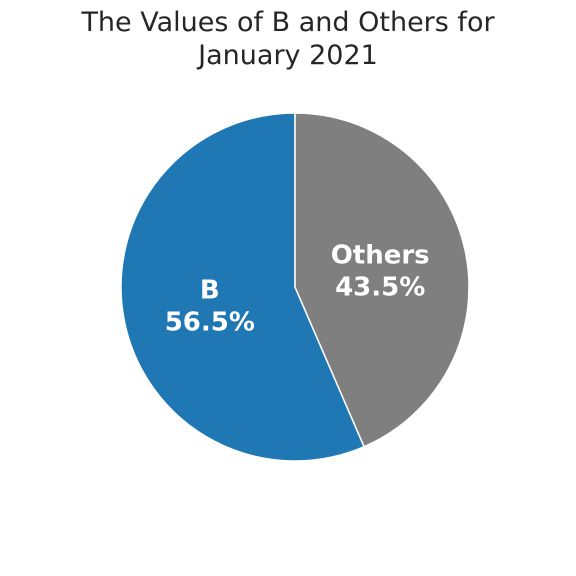  What do you see at coordinates (210, 291) in the screenshot?
I see `slice-name-b: B` at bounding box center [210, 291].